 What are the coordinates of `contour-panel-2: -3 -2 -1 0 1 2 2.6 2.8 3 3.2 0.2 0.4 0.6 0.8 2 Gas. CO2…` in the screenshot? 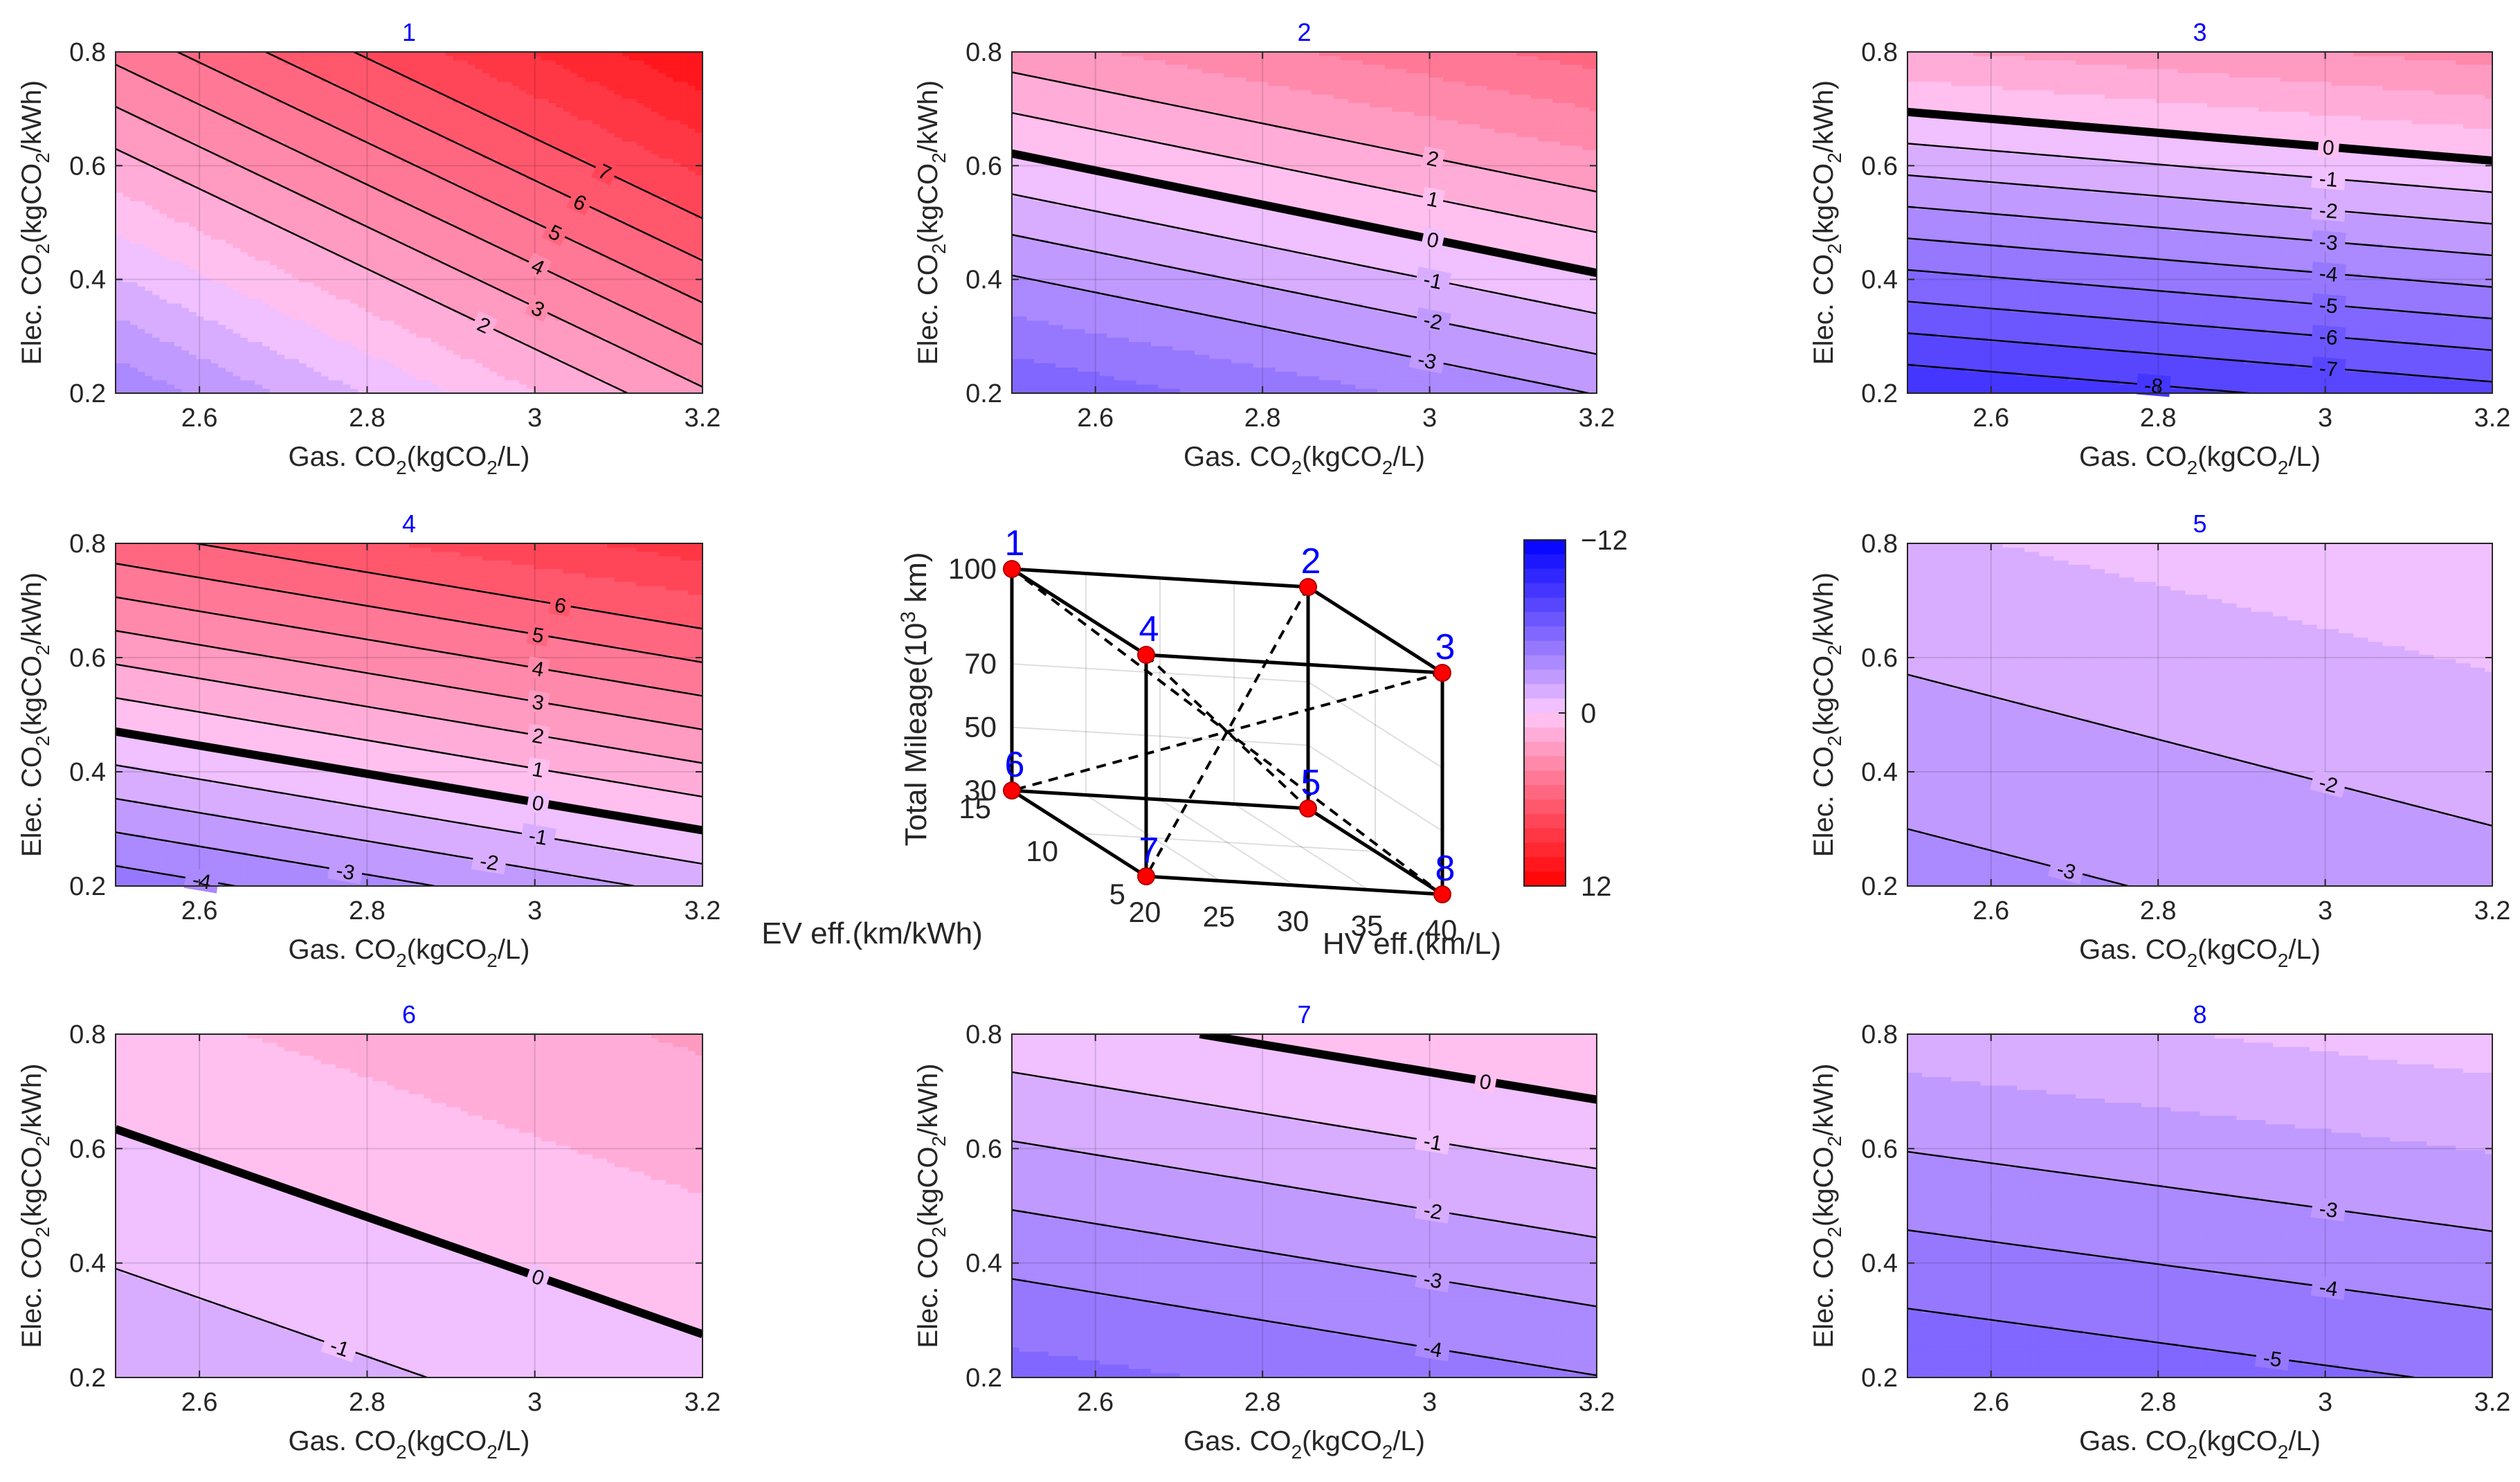 It's located at (1264, 248).